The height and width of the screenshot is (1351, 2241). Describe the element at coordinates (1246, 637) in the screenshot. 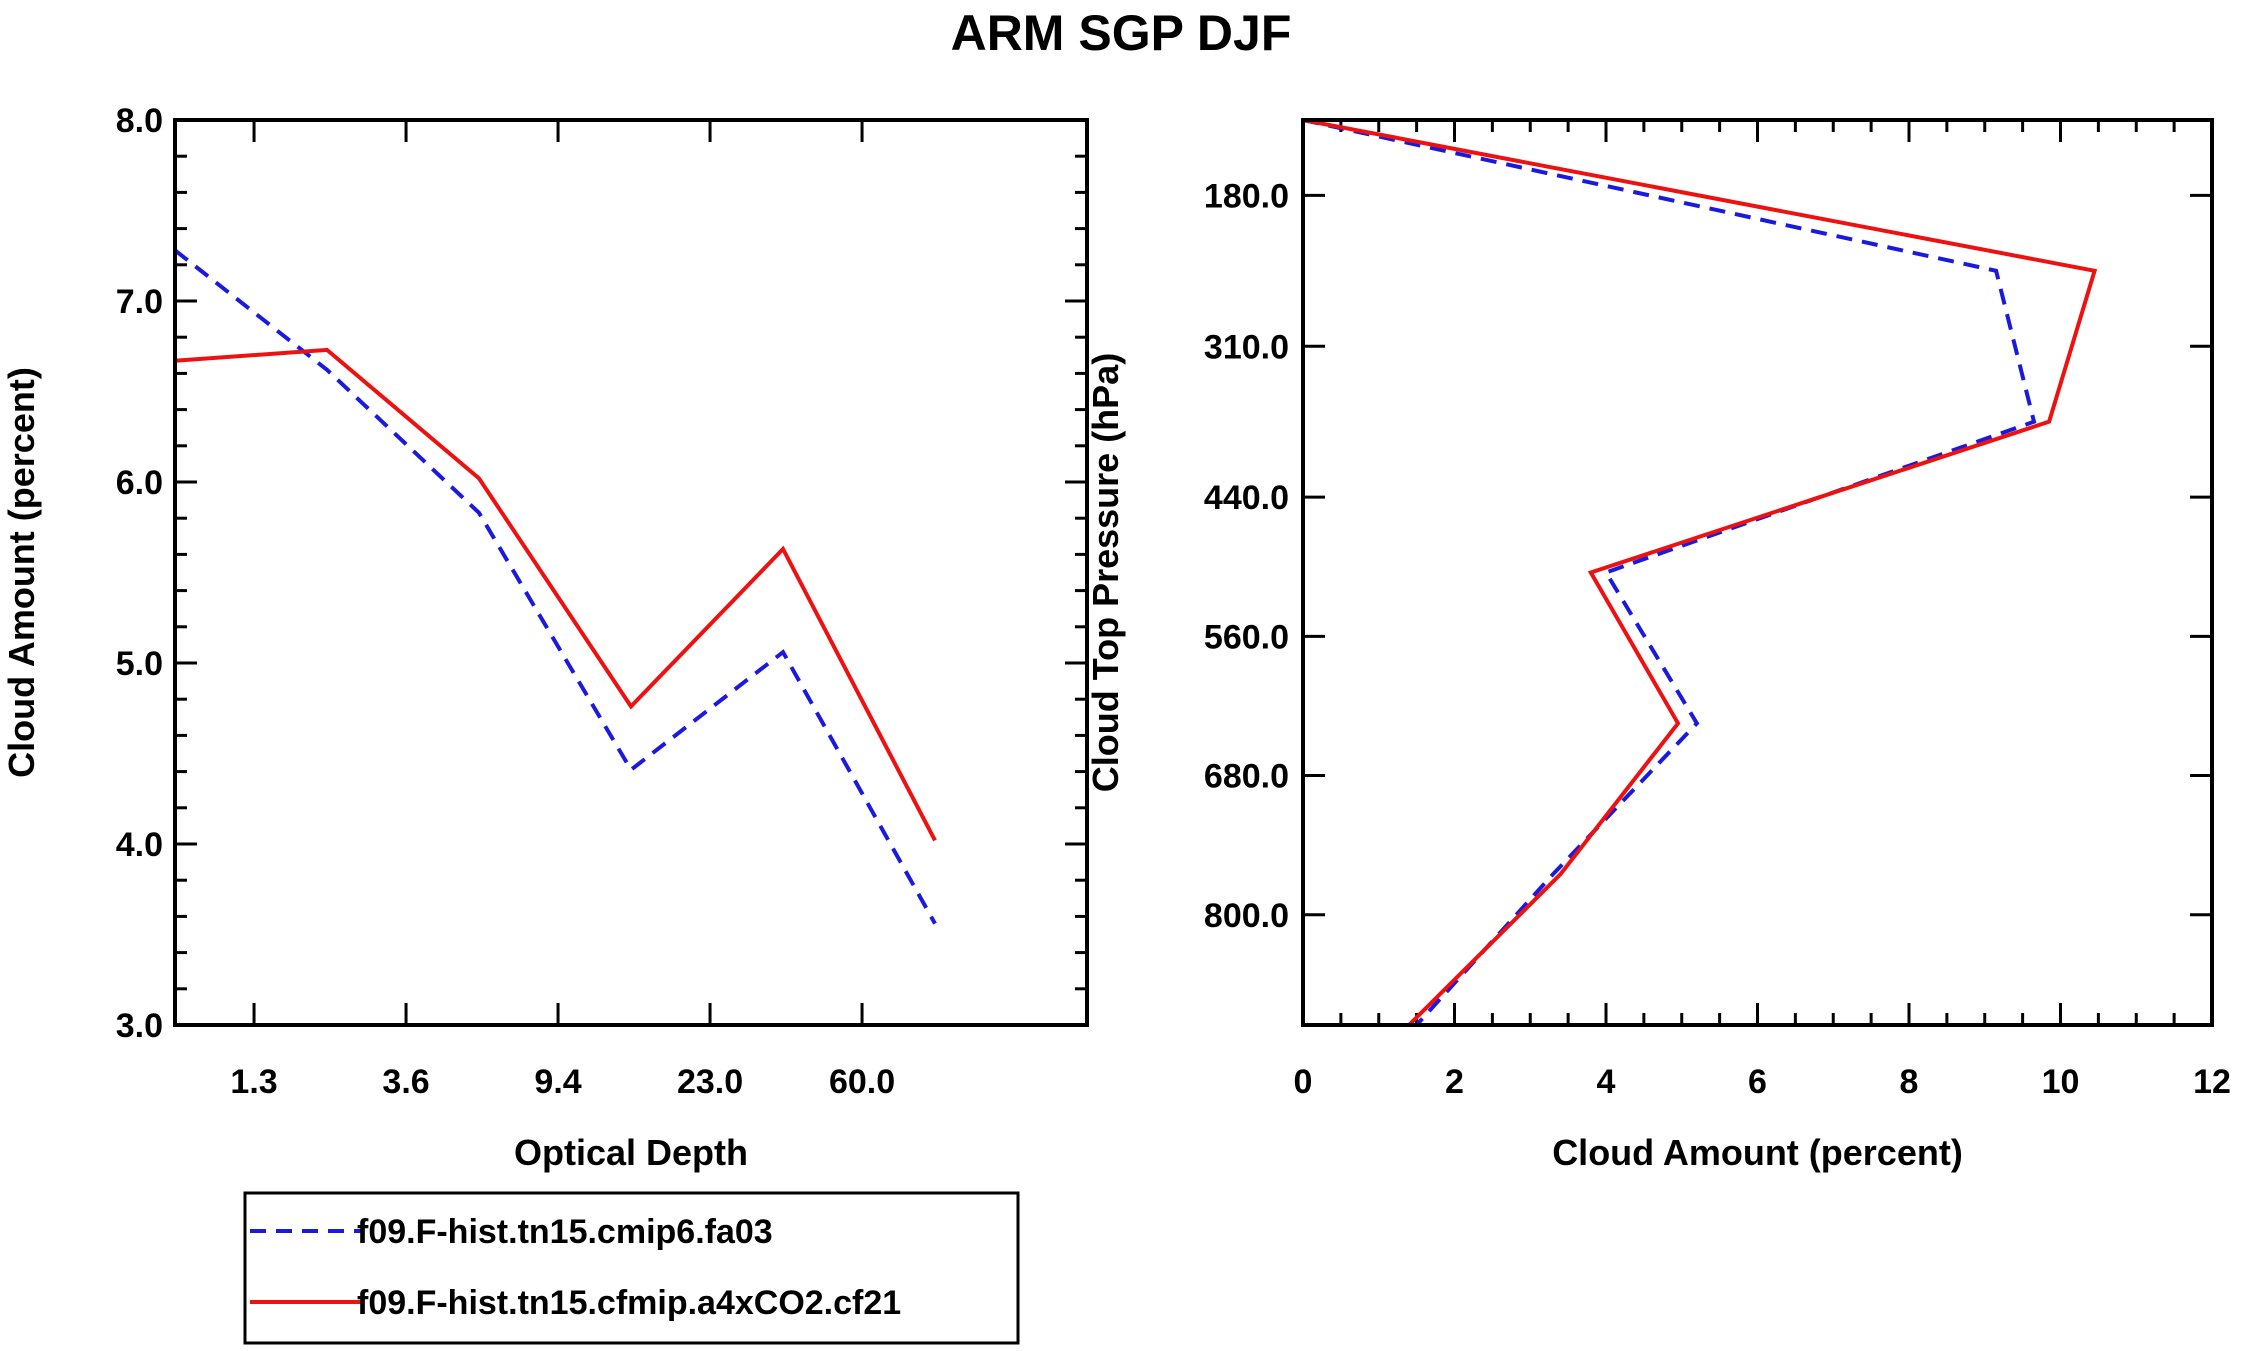

I see `right-y-tick-label: 560.0` at that location.